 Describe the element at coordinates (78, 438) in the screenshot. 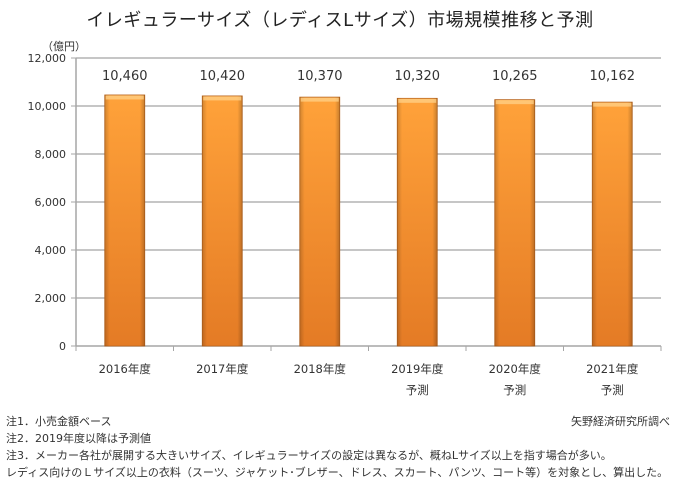

I see `footnote-2: 注2．2019年度以降は予測値` at that location.